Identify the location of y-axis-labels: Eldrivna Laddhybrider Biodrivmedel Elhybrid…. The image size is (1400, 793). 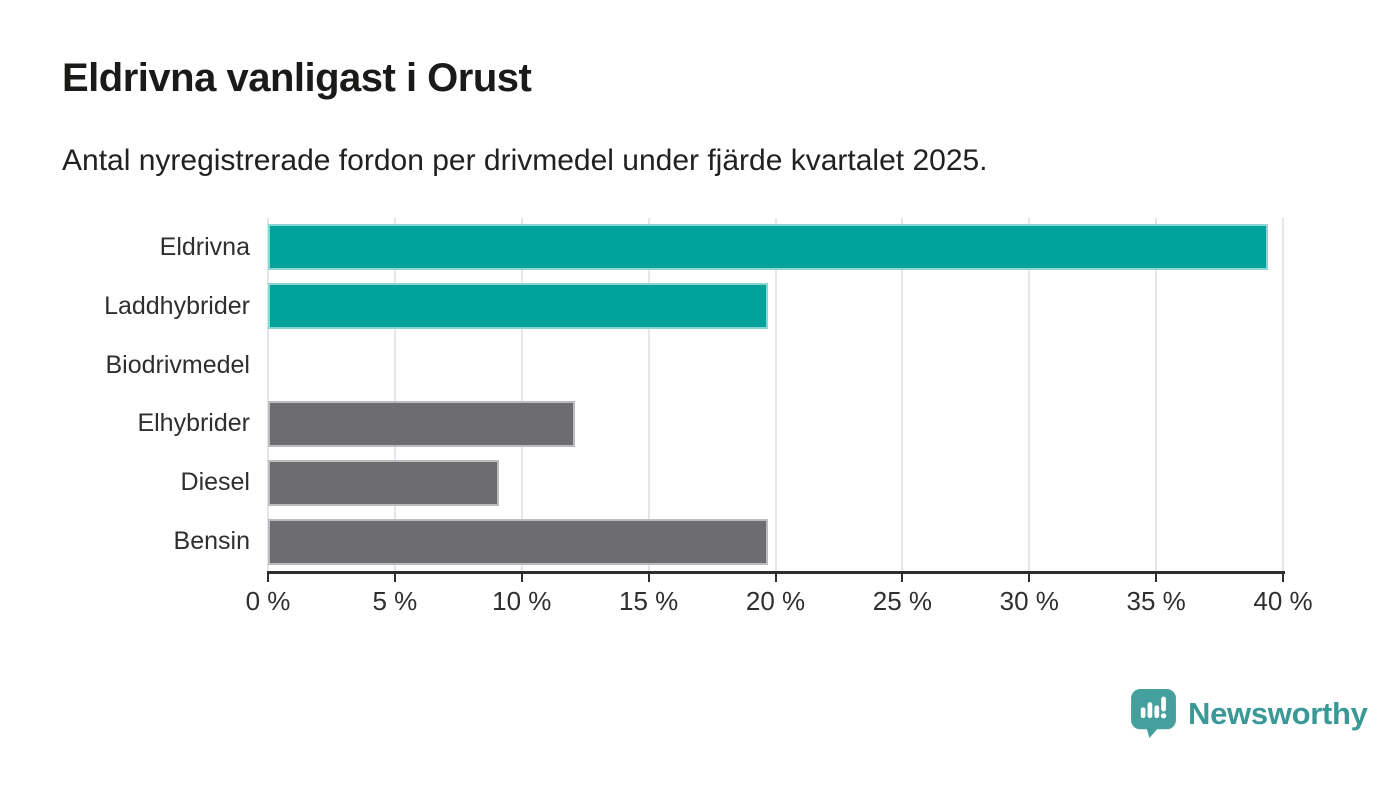
(125, 394).